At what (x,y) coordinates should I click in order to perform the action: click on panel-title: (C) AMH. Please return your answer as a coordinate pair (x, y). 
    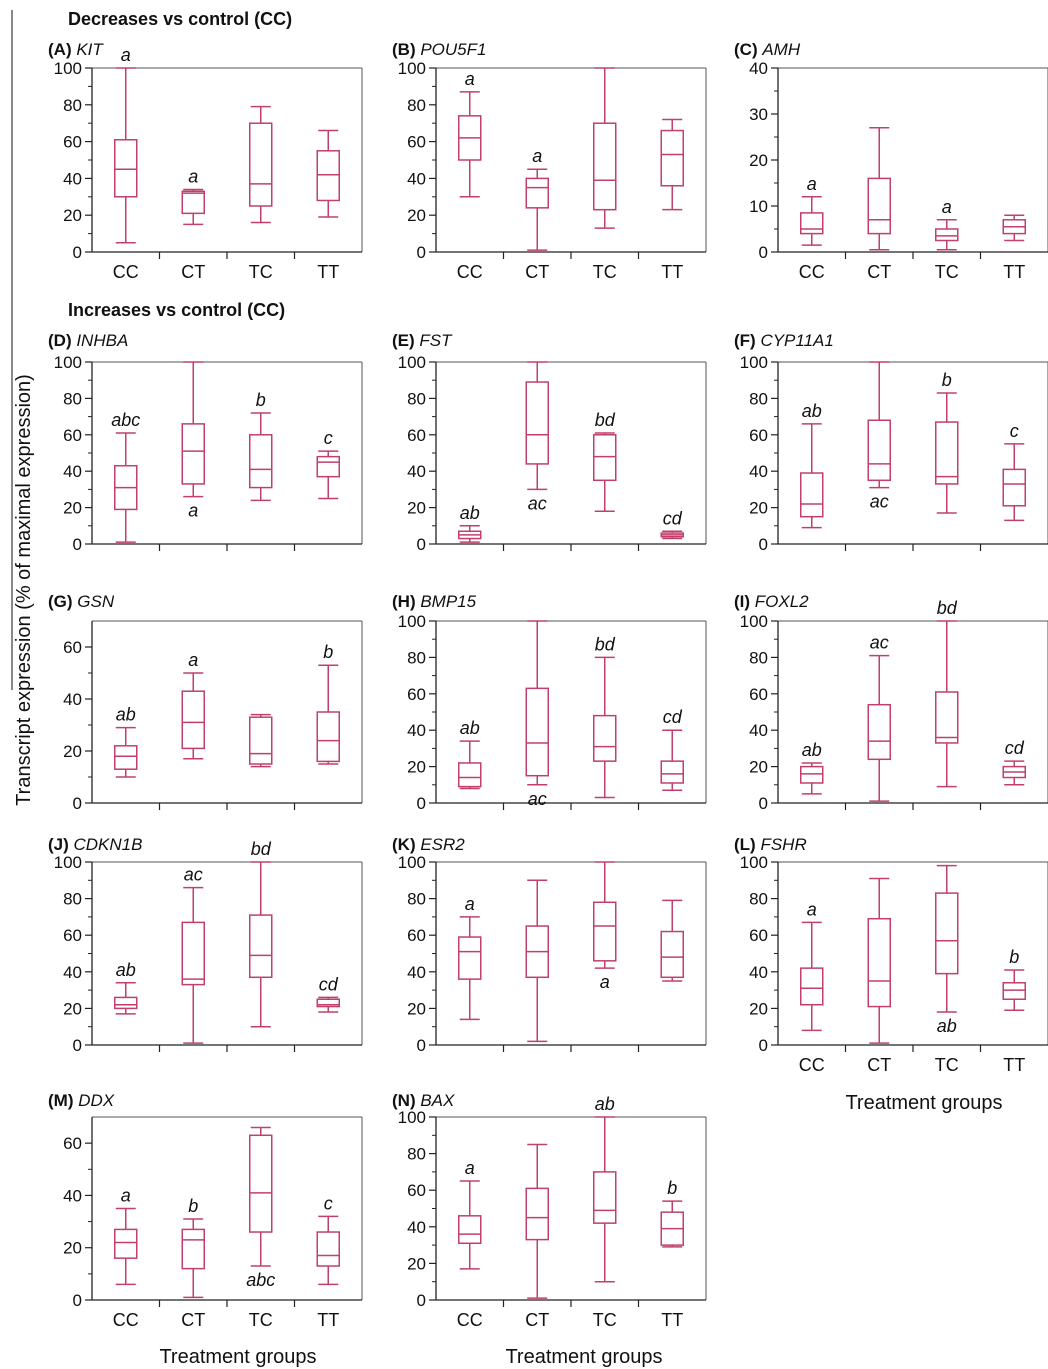
    Looking at the image, I should click on (767, 49).